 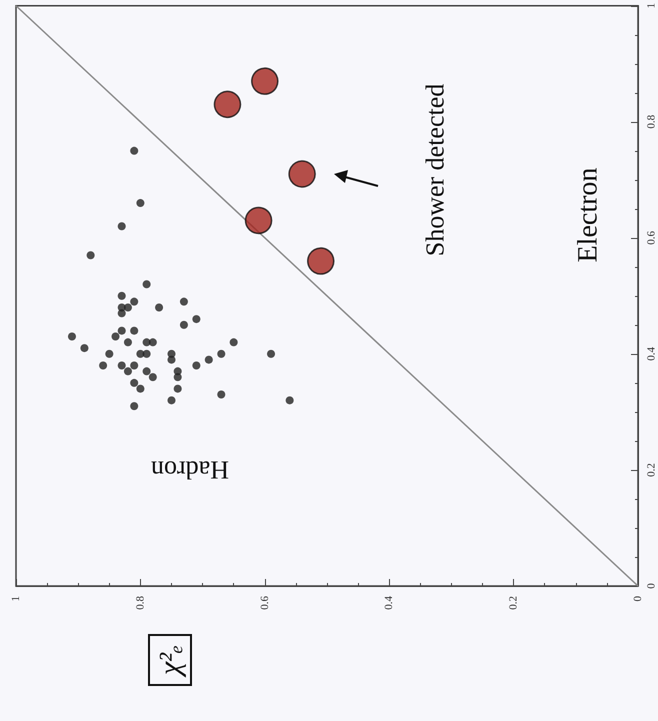 I want to click on x-tick-label: 0.8, so click(x=140, y=603).